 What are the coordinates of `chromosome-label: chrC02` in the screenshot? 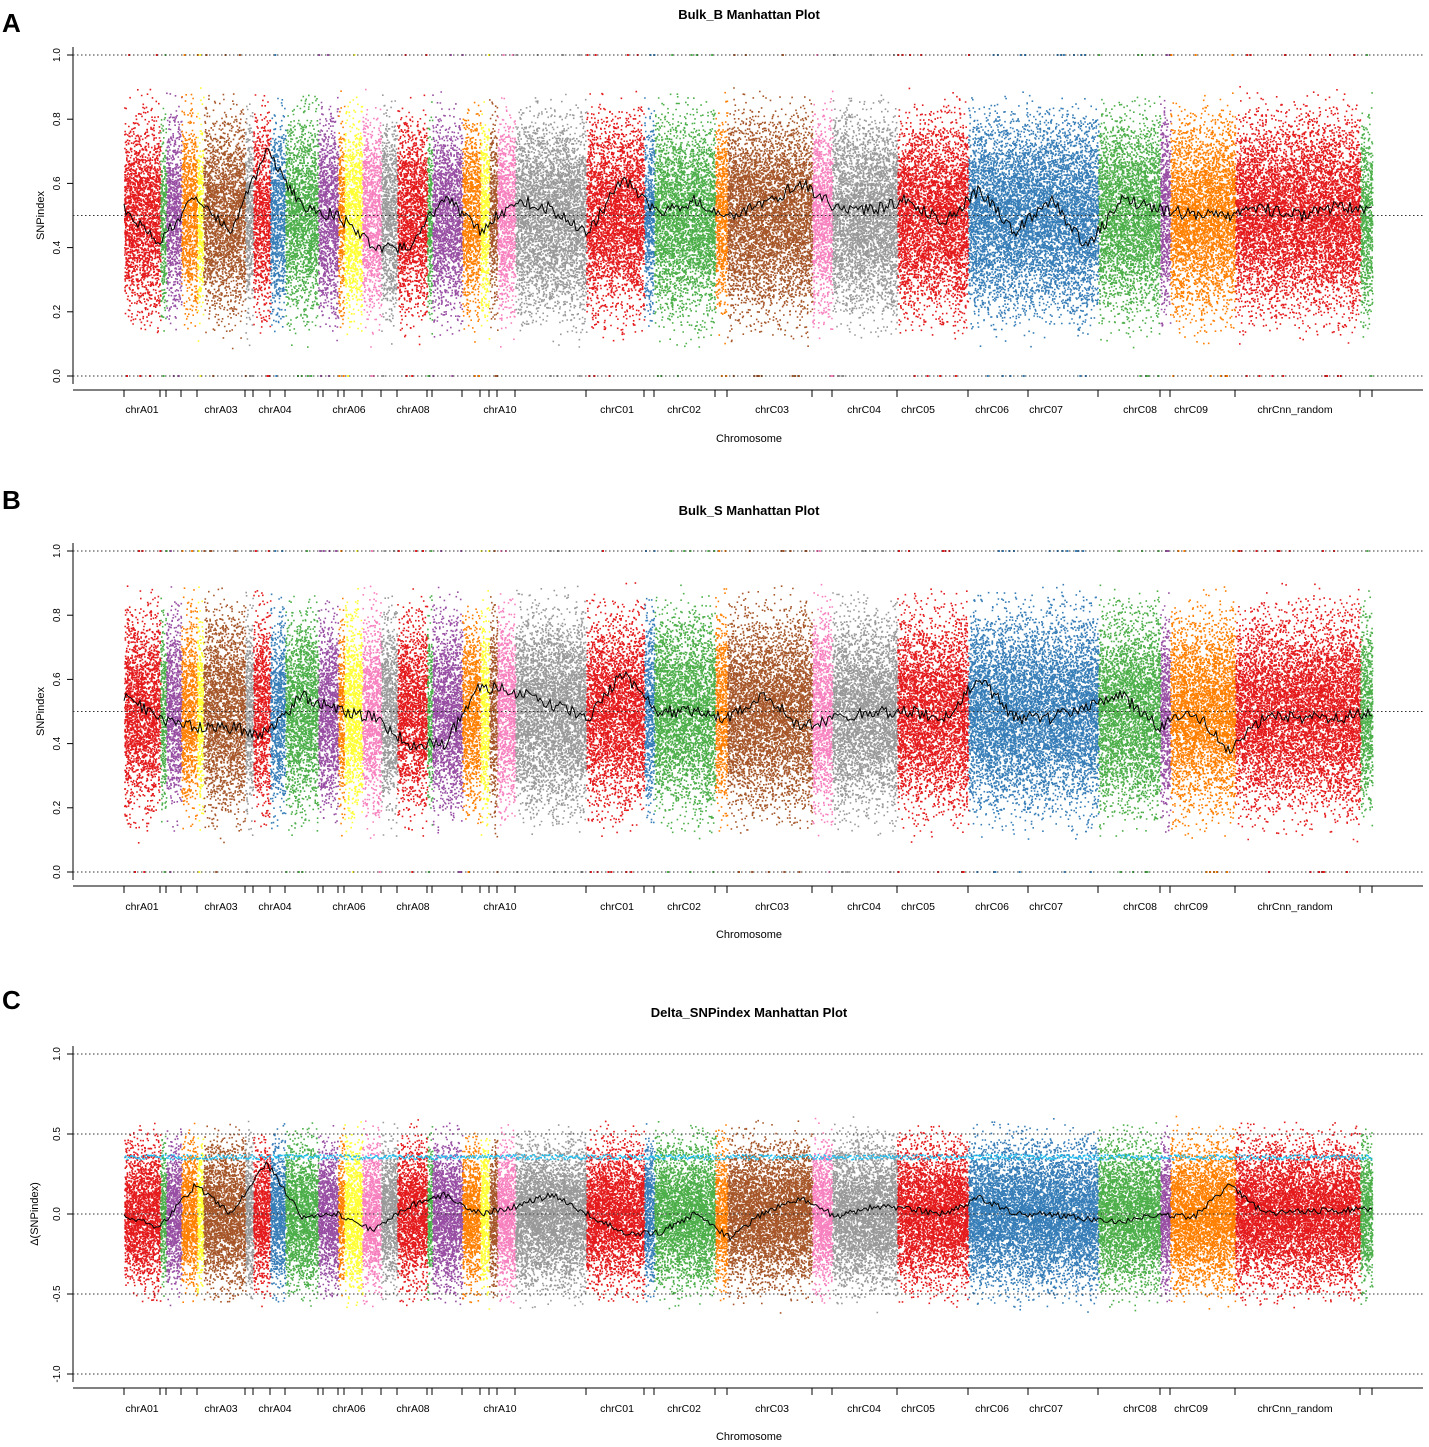 It's located at (684, 907).